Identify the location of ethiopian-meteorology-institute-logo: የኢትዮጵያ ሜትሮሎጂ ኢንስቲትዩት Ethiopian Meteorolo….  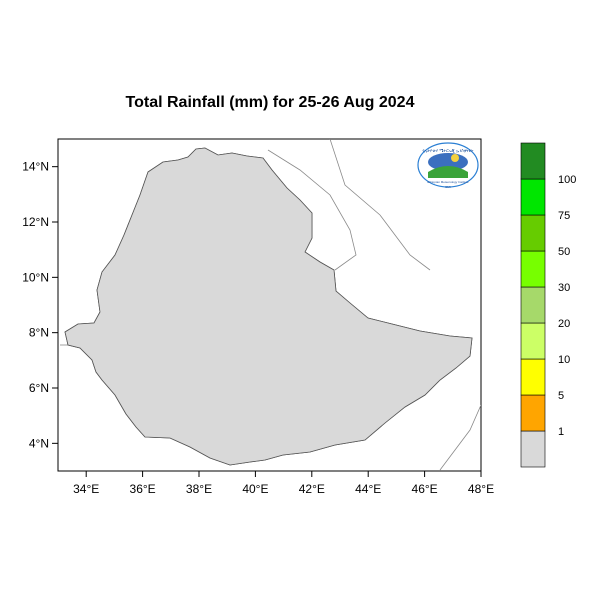
(448, 165).